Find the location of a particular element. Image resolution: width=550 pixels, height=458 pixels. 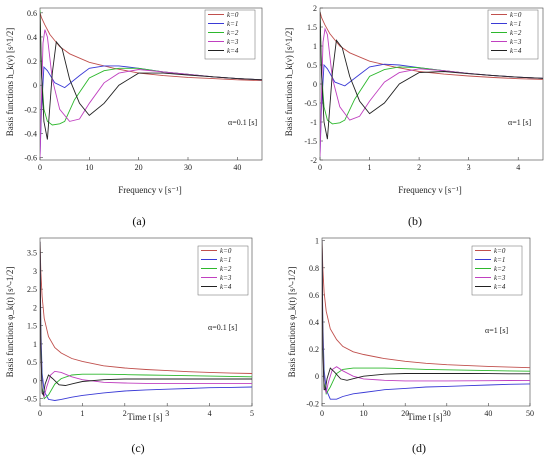

y-tick-label: 3 is located at coordinates (35, 271).